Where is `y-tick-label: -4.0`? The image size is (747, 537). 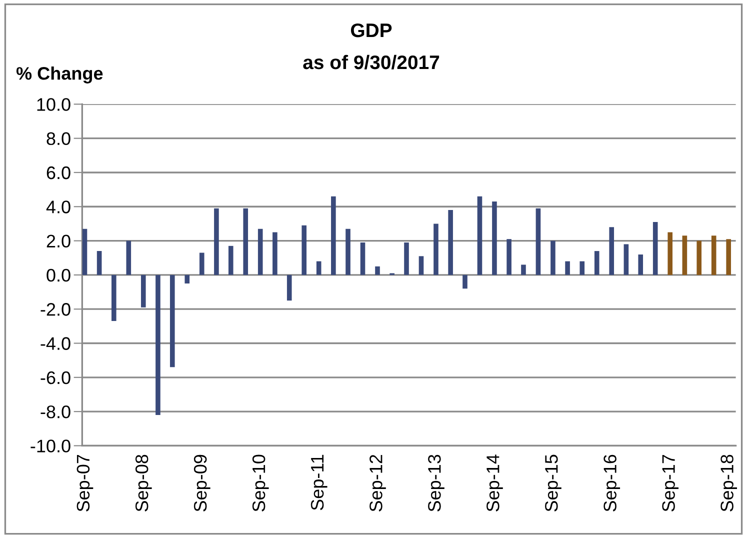
y-tick-label: -4.0 is located at coordinates (55, 343).